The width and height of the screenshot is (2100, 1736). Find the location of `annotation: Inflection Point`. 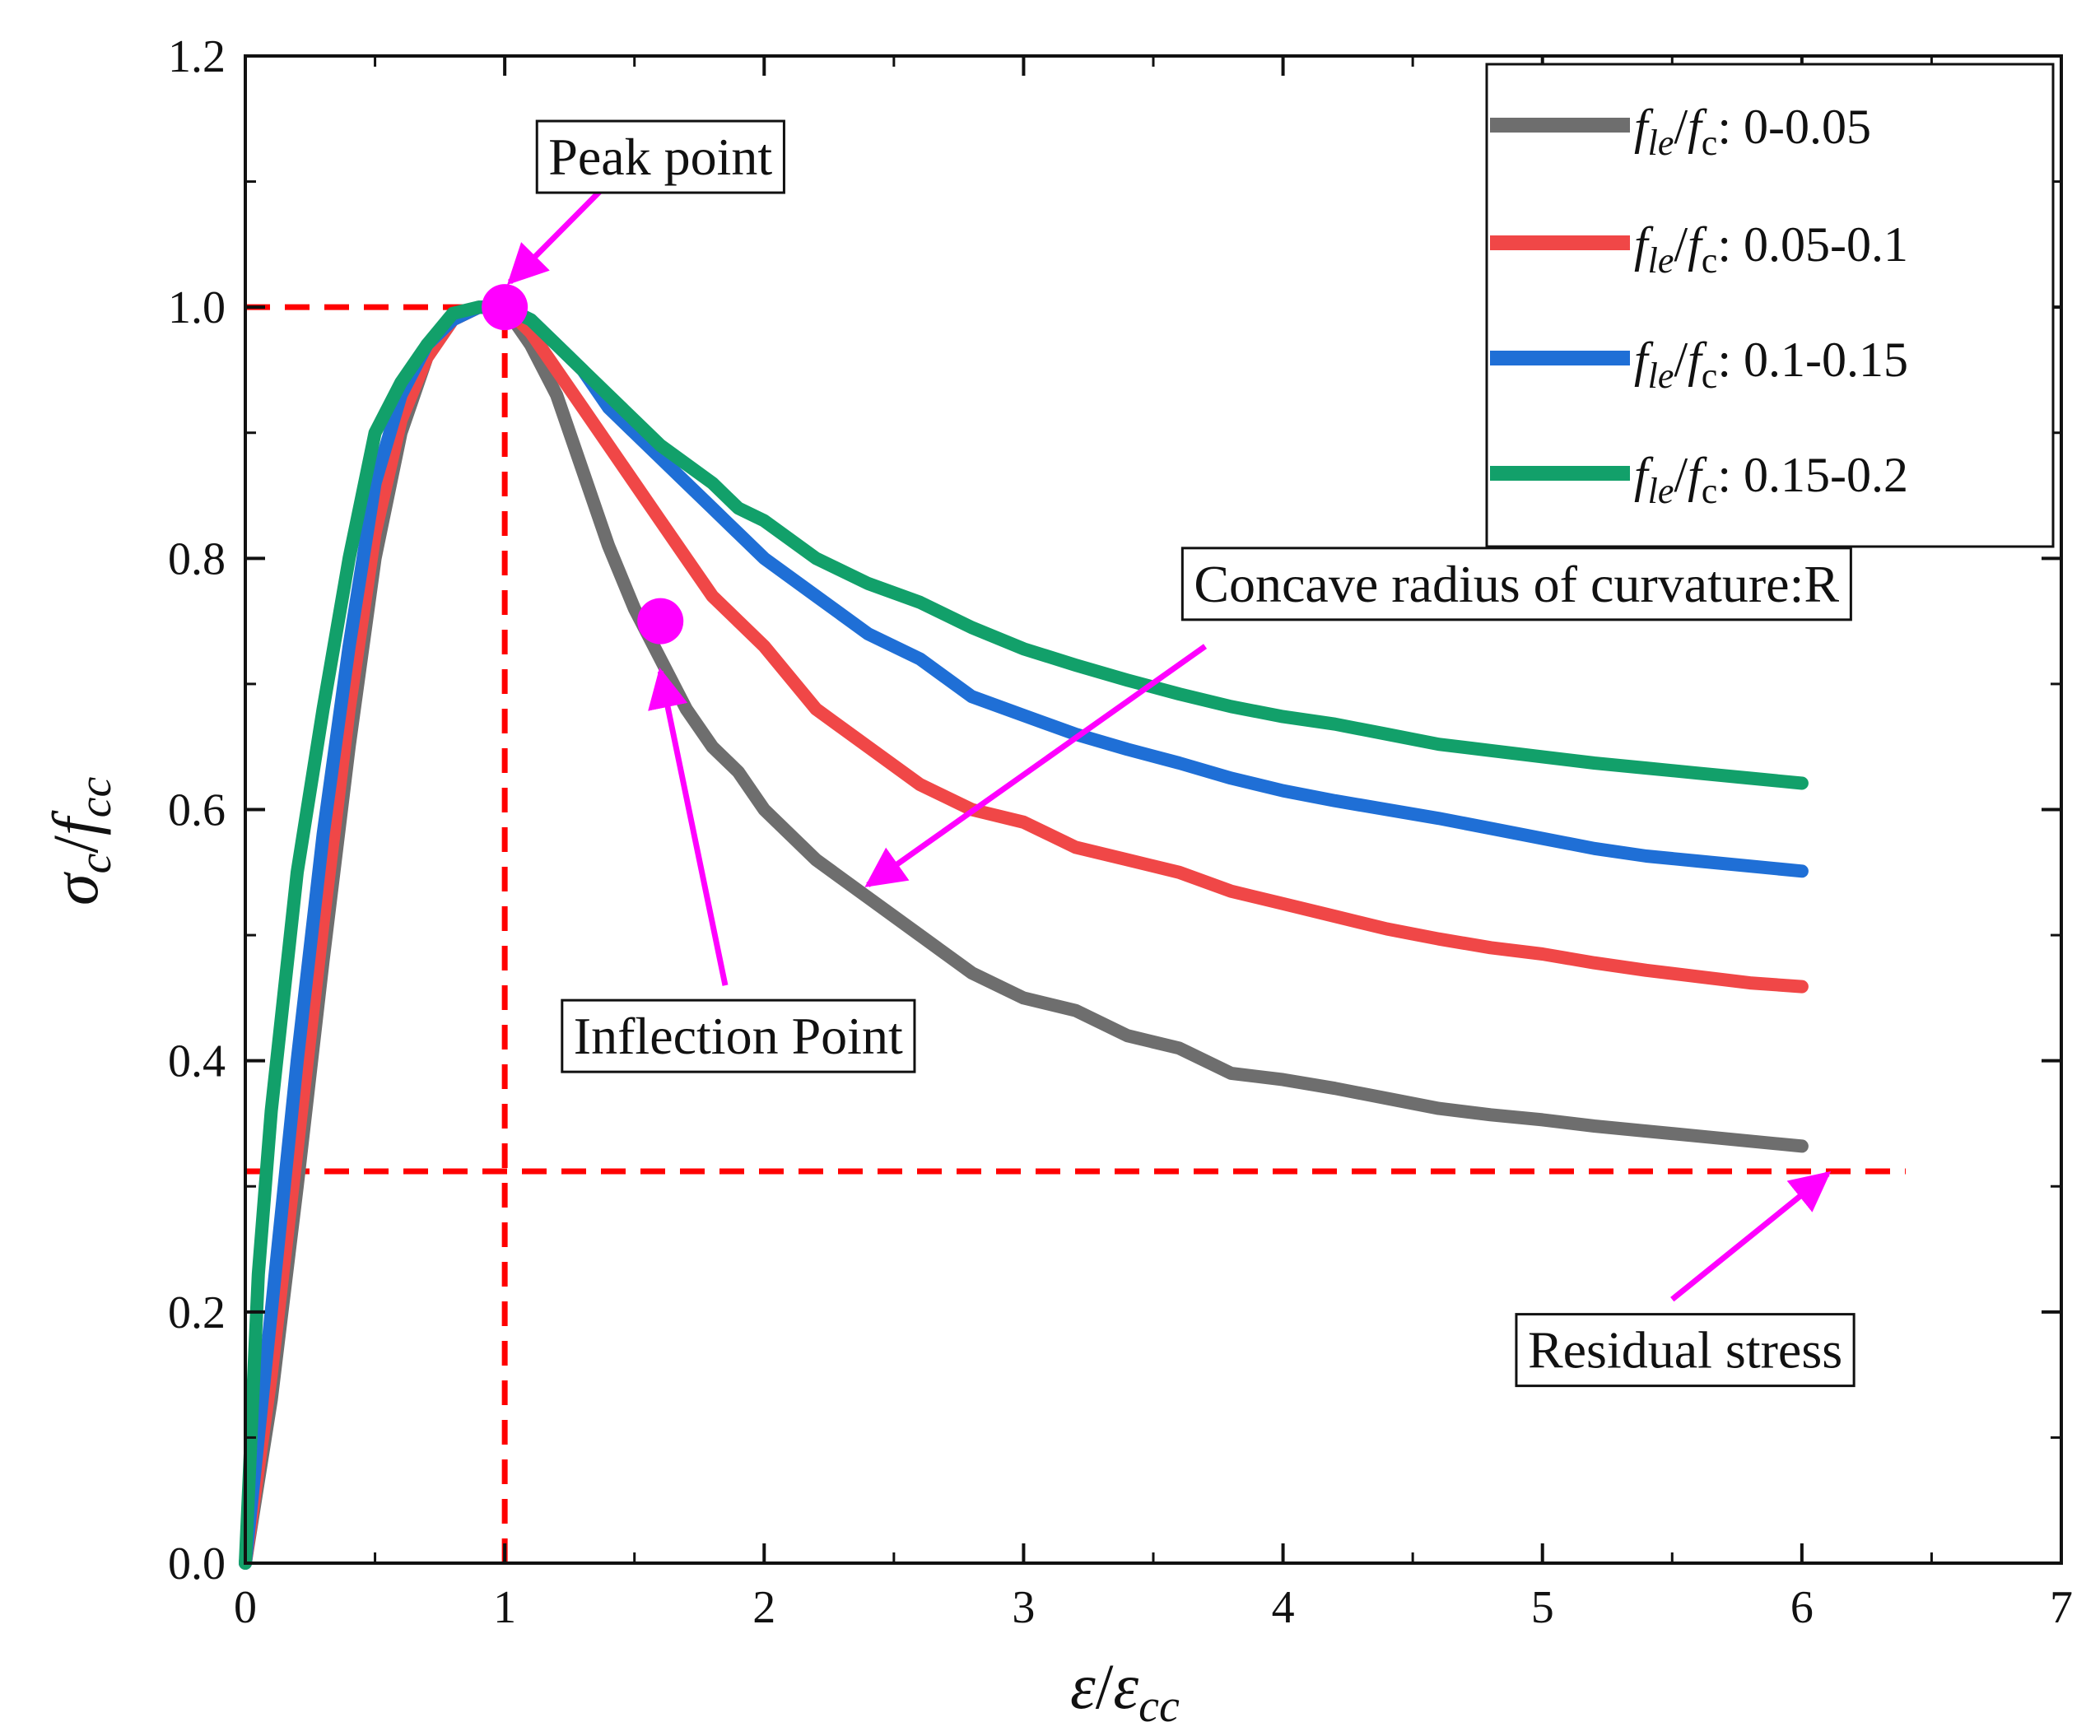

annotation: Inflection Point is located at coordinates (738, 1035).